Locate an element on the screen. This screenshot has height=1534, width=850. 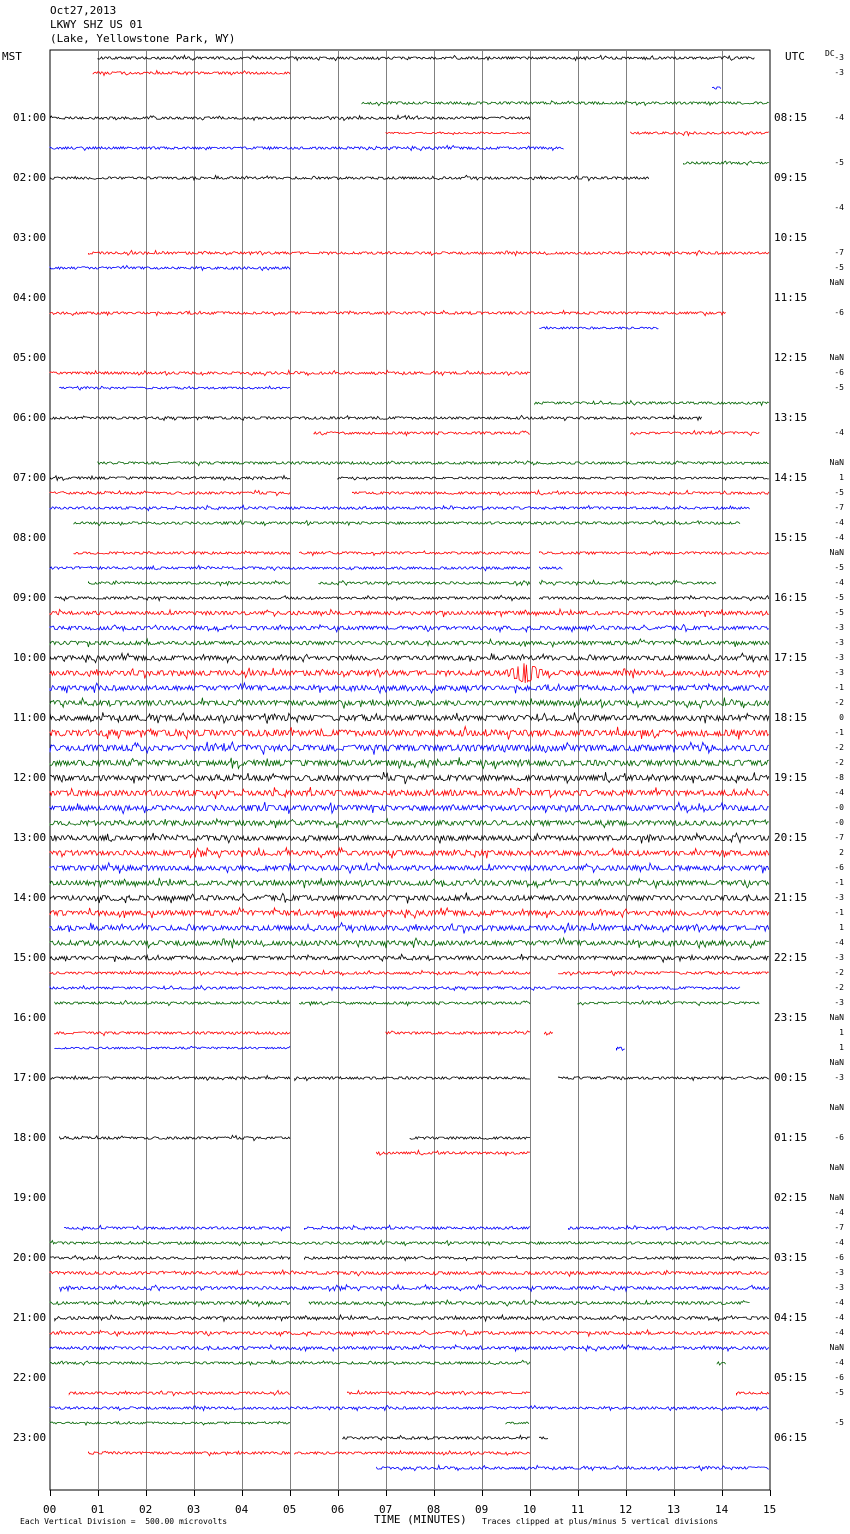
hour-label-right: 21:15 is located at coordinates (791, 897).